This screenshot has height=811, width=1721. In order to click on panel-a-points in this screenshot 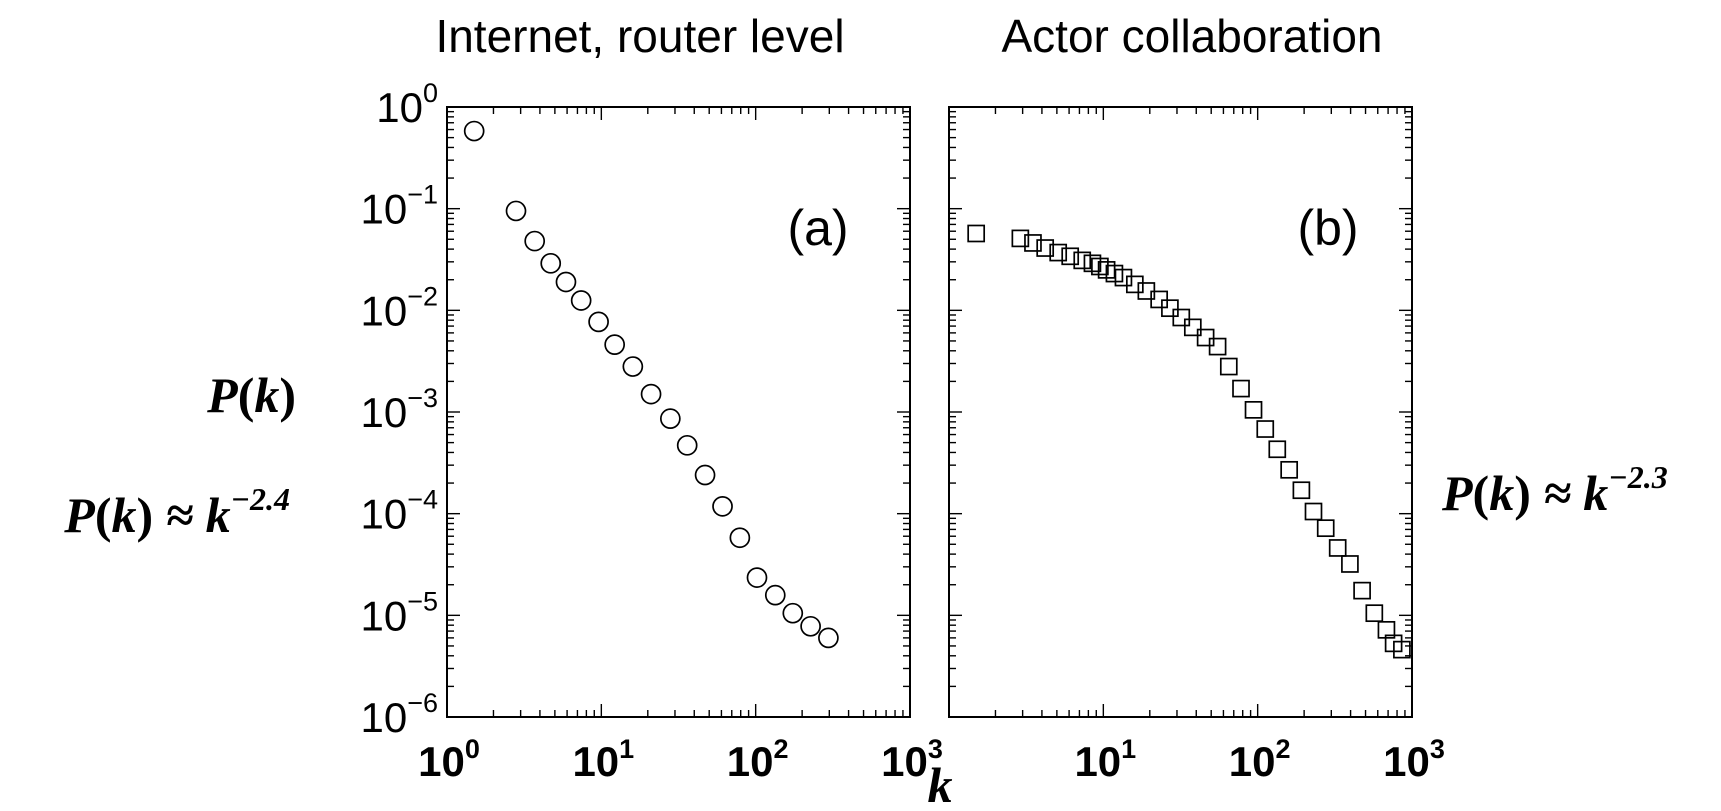, I will do `click(651, 384)`.